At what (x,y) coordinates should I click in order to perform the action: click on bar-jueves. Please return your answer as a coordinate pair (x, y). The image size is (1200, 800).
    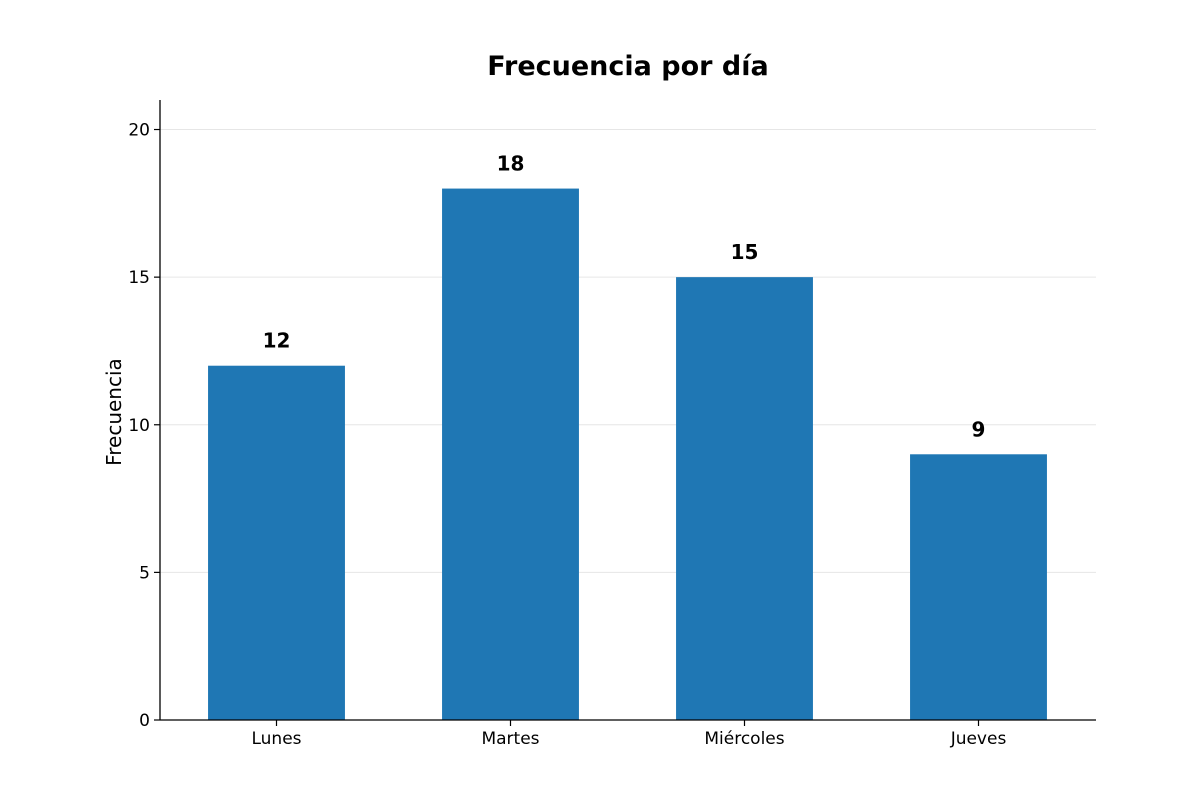
    Looking at the image, I should click on (978, 587).